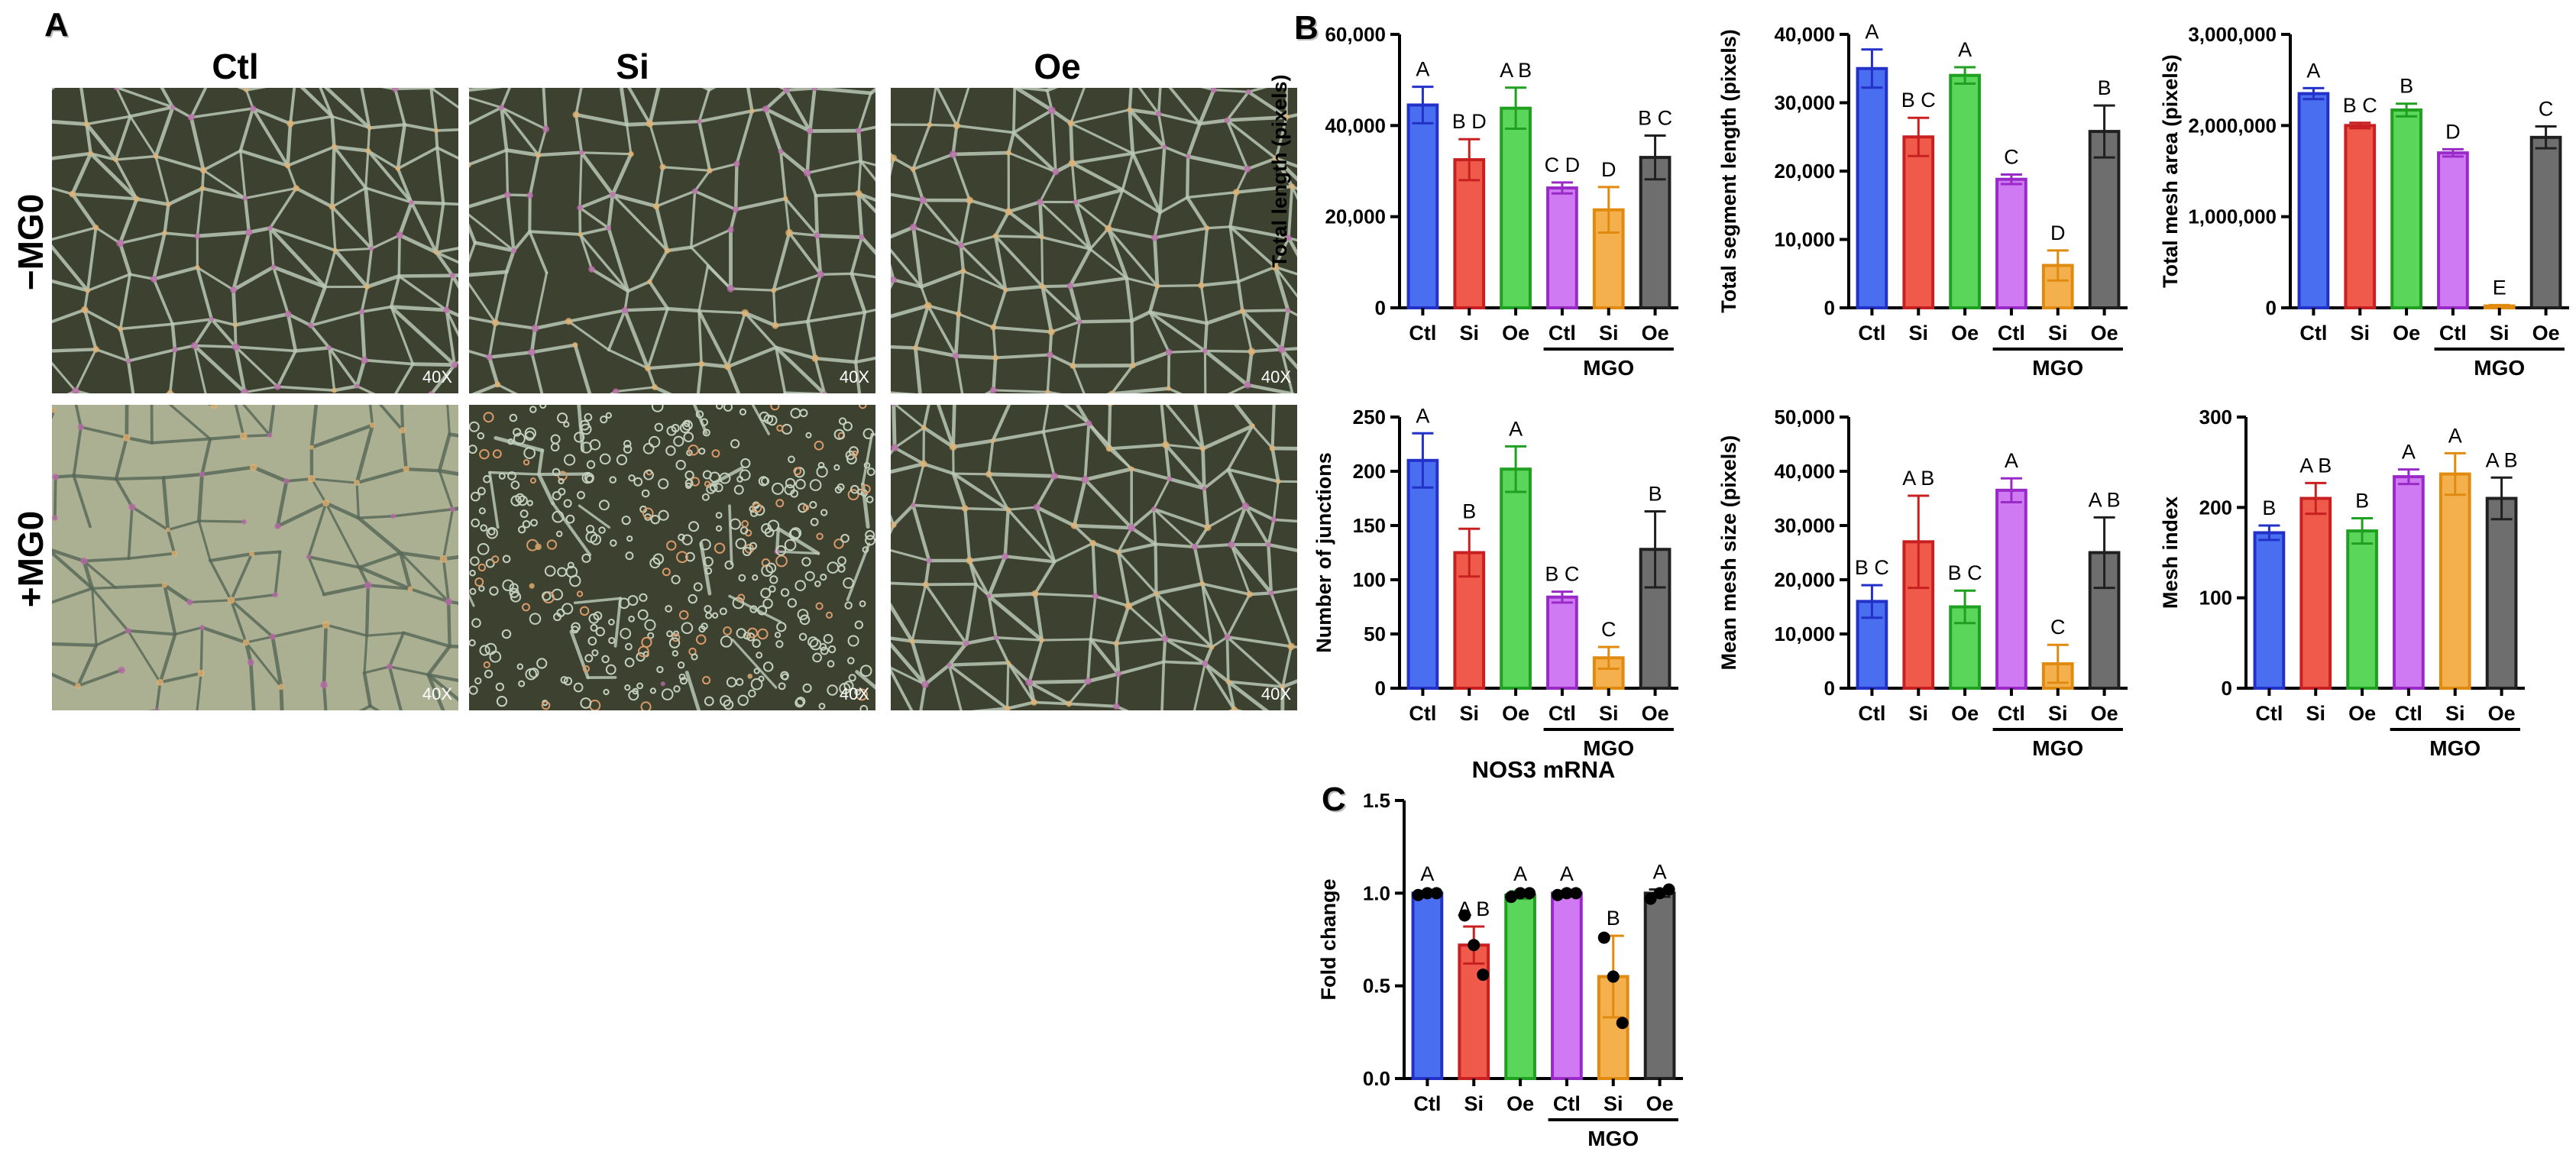 This screenshot has height=1174, width=2576. I want to click on y-tick-label: 50, so click(1375, 634).